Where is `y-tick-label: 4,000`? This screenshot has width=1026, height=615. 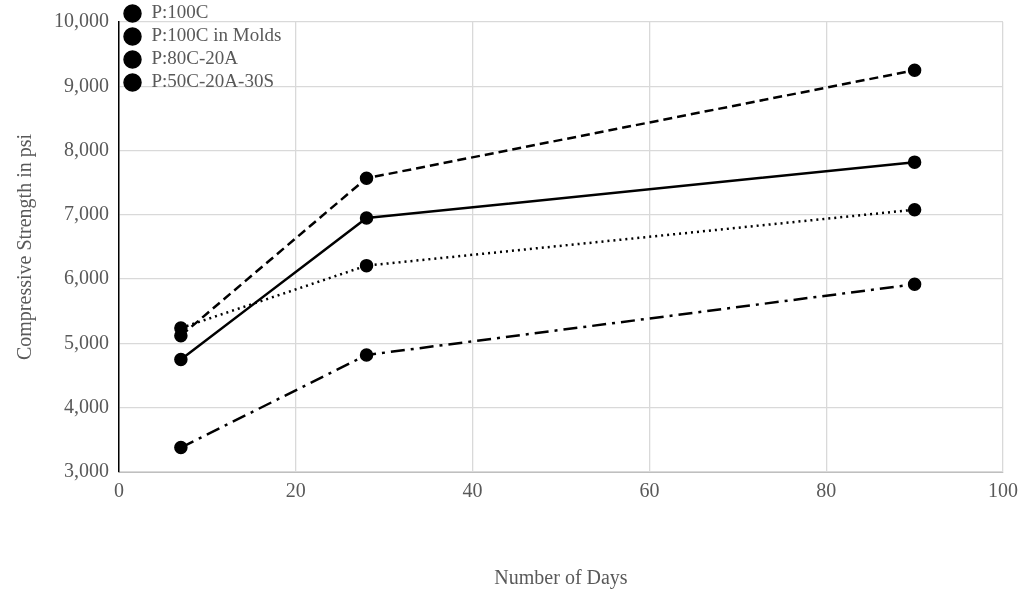
y-tick-label: 4,000 is located at coordinates (86, 405).